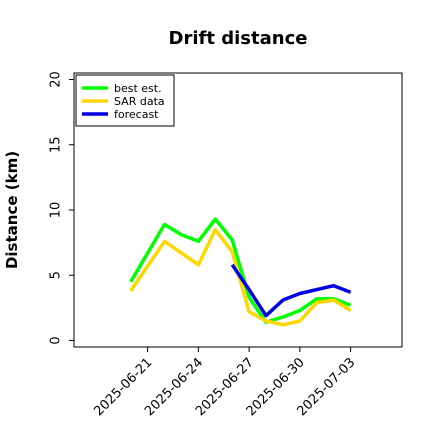 This screenshot has height=440, width=440. I want to click on plot-area, so click(240, 272).